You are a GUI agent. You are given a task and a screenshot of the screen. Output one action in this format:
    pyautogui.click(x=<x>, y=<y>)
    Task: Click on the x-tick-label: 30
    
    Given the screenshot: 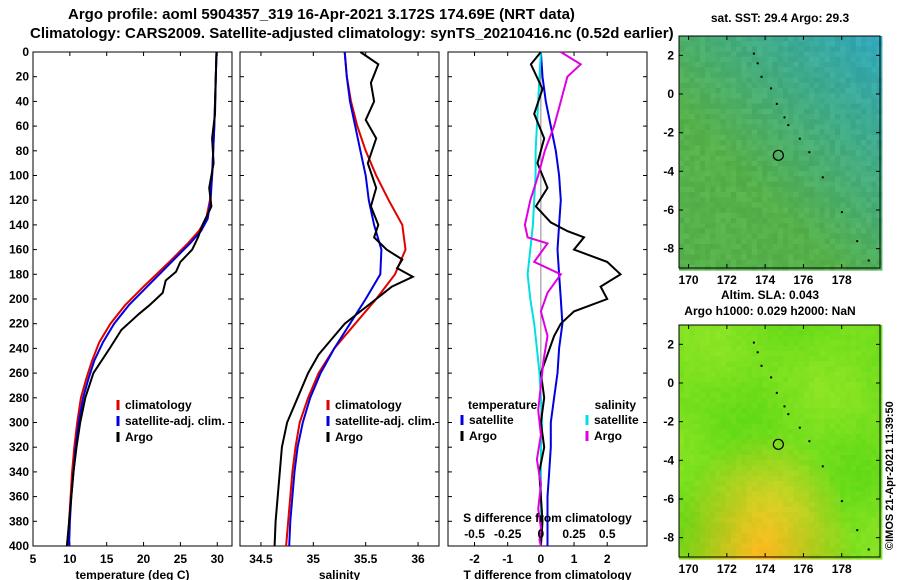 What is the action you would take?
    pyautogui.click(x=218, y=559)
    